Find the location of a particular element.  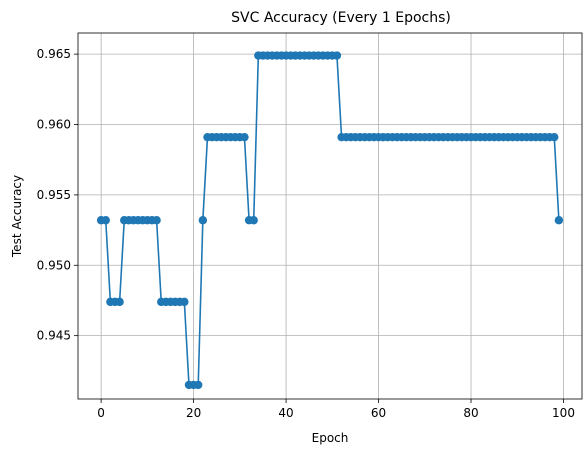

y-tick-label: 0.950 is located at coordinates (54, 265).